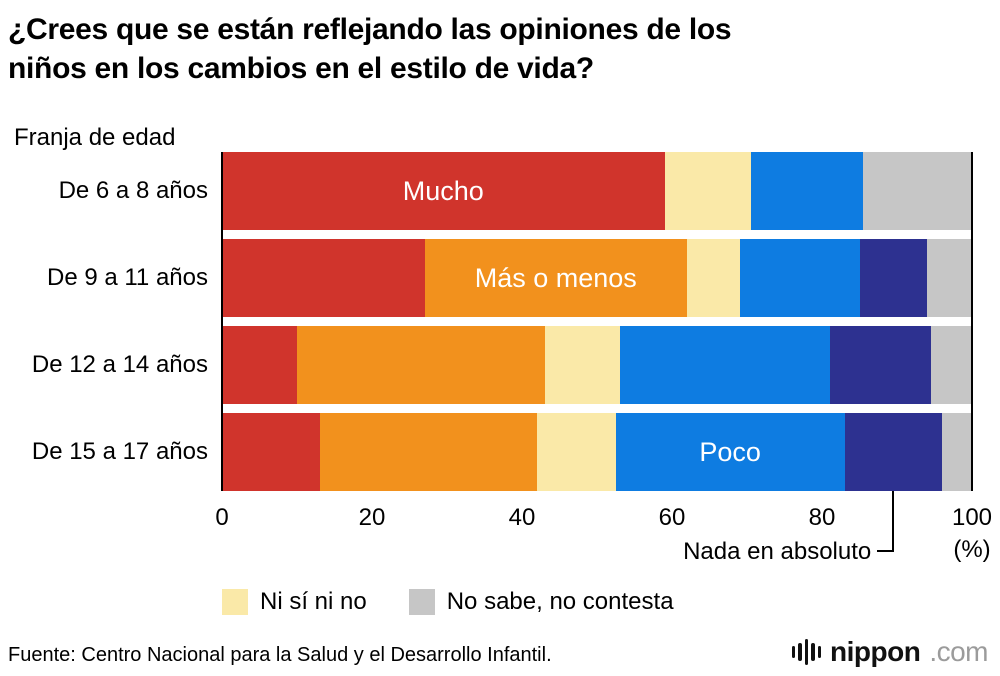  What do you see at coordinates (958, 651) in the screenshot?
I see `nippon-logo-tld: .com` at bounding box center [958, 651].